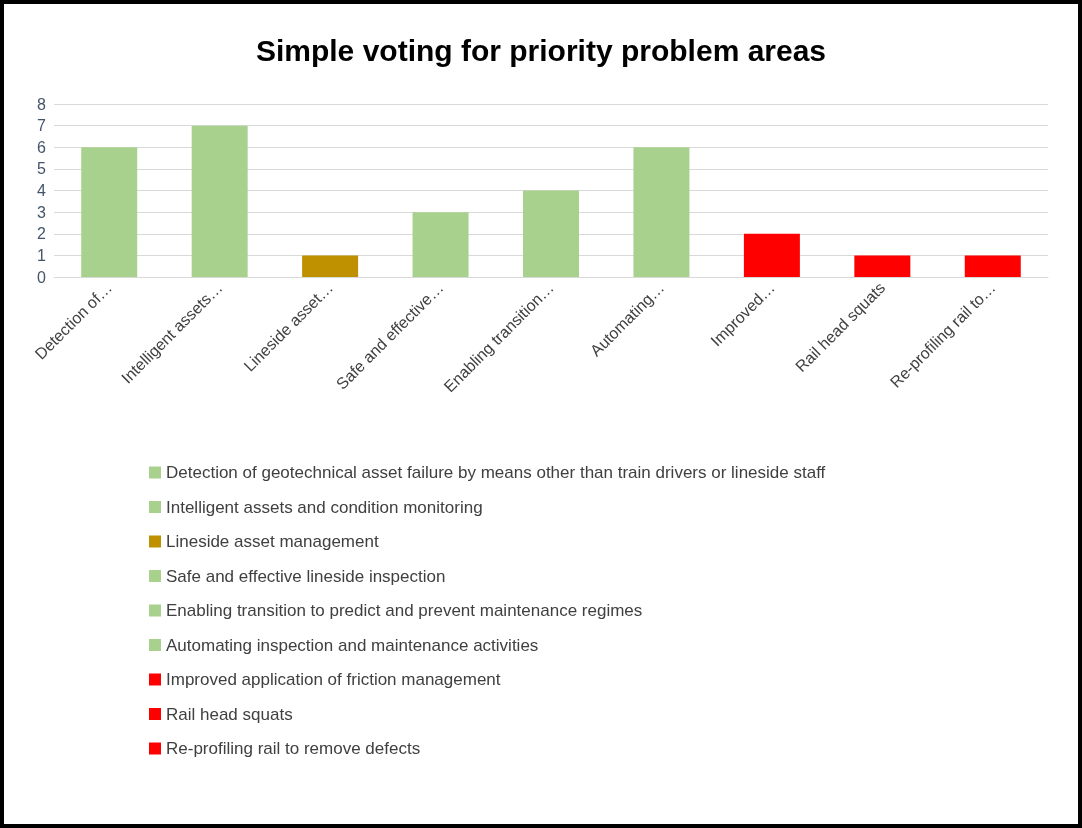 The image size is (1082, 828). Describe the element at coordinates (324, 507) in the screenshot. I see `legend-label: Intelligent assets and condition monitoring` at that location.